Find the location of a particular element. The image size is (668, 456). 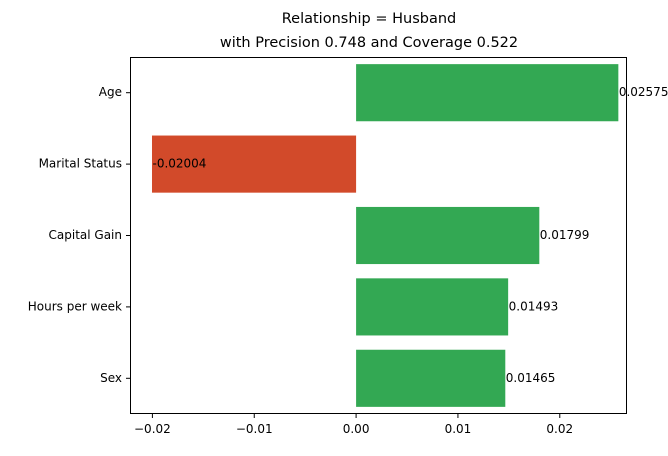

x-tick-label-4: 0.02 is located at coordinates (559, 429).